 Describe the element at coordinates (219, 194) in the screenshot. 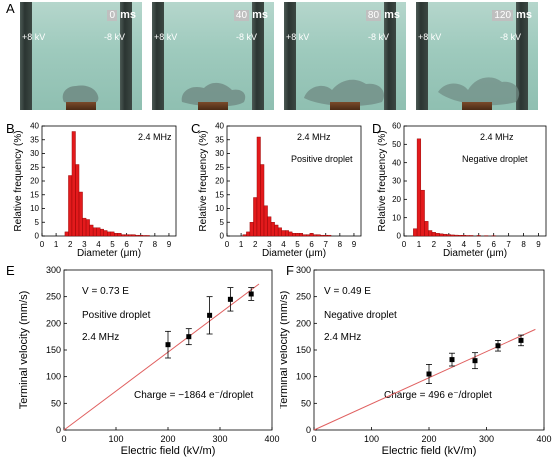

I see `y-tick-label: 15` at that location.